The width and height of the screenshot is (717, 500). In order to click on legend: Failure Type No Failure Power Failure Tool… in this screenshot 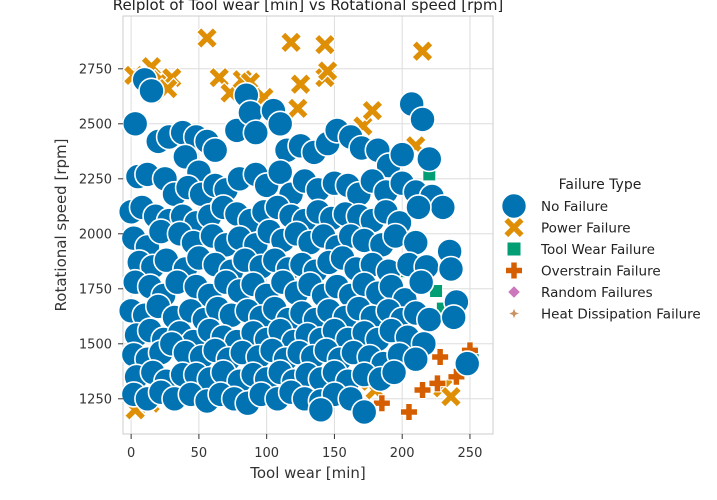, I will do `click(600, 250)`.